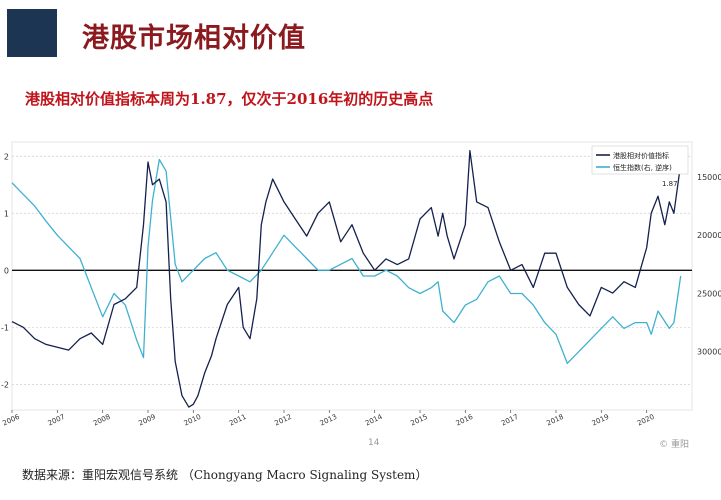  Describe the element at coordinates (6, 270) in the screenshot. I see `y-left-tick-label: 0` at that location.